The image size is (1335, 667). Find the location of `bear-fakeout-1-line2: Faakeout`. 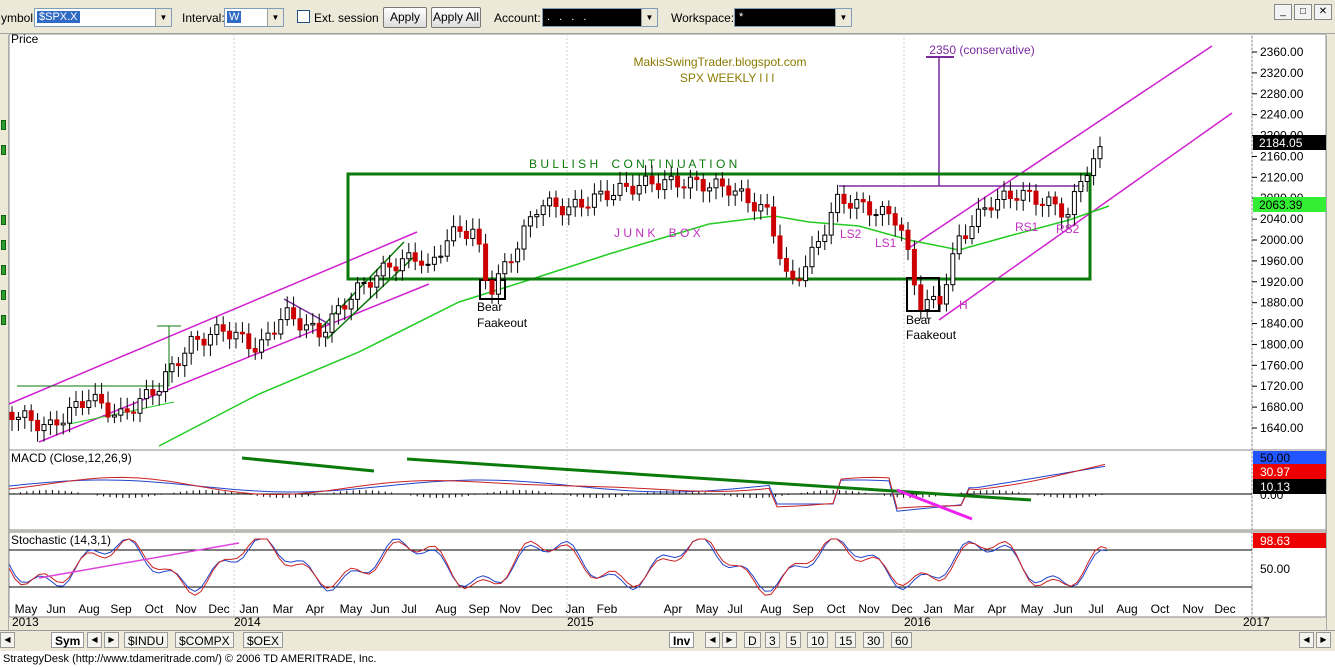

bear-fakeout-1-line2: Faakeout is located at coordinates (502, 323).